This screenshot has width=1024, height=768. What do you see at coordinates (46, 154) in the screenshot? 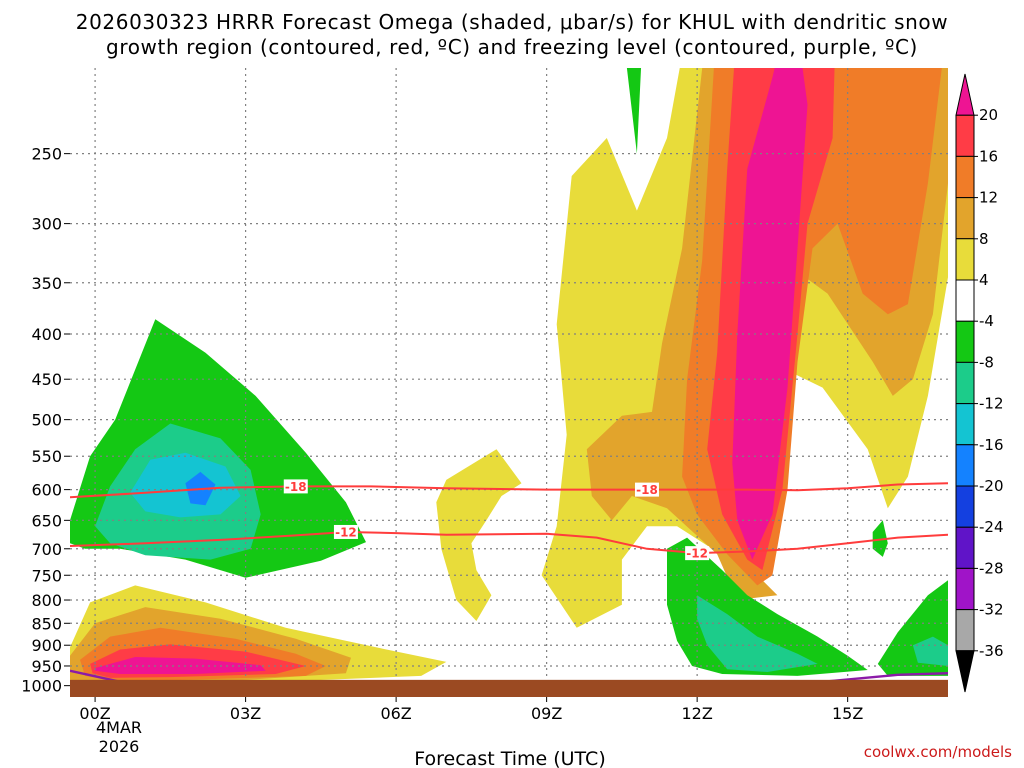
I see `y-tick-label-250: 250` at bounding box center [46, 154].